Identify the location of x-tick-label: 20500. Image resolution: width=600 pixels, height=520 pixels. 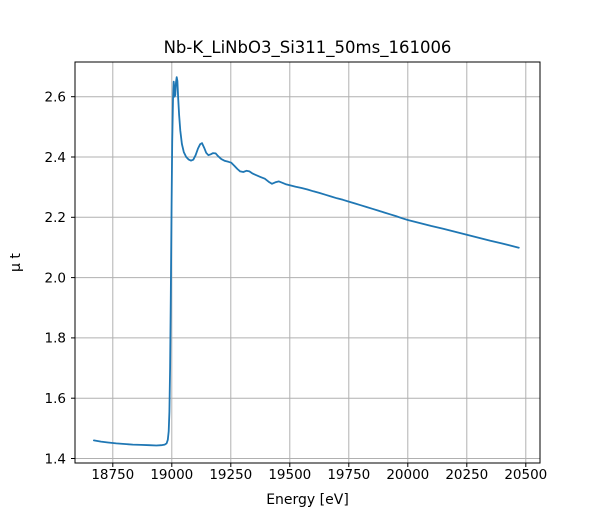
(525, 475).